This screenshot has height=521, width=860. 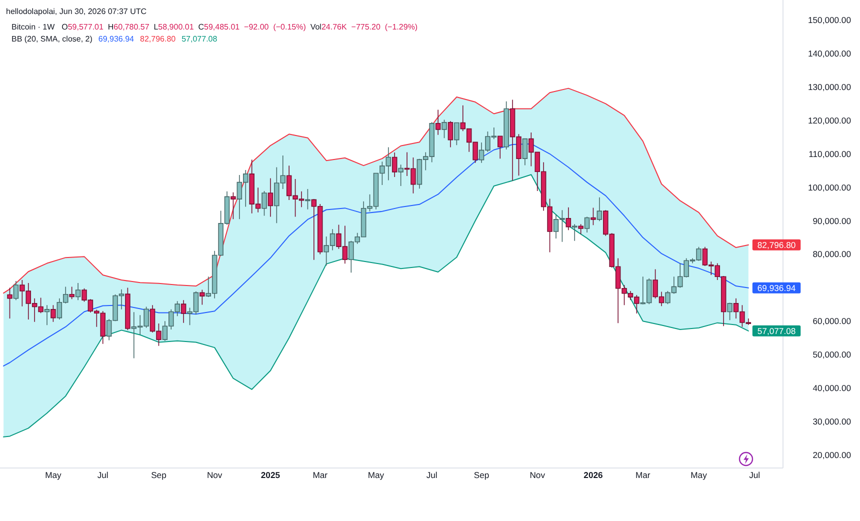 I want to click on y-tick-label: 150,000.00, so click(x=830, y=20).